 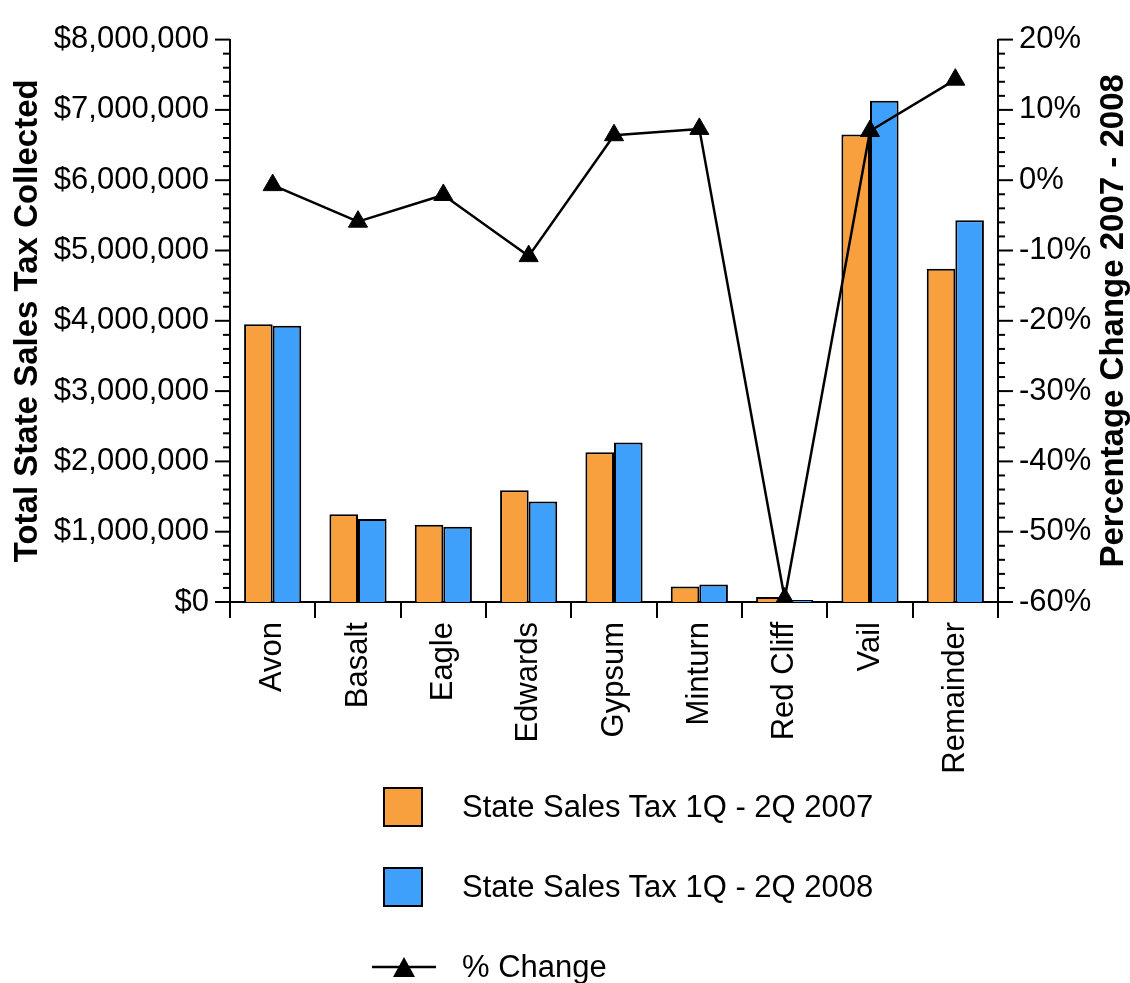 What do you see at coordinates (26, 321) in the screenshot?
I see `y-axis-title: Total State Sales Tax Collected` at bounding box center [26, 321].